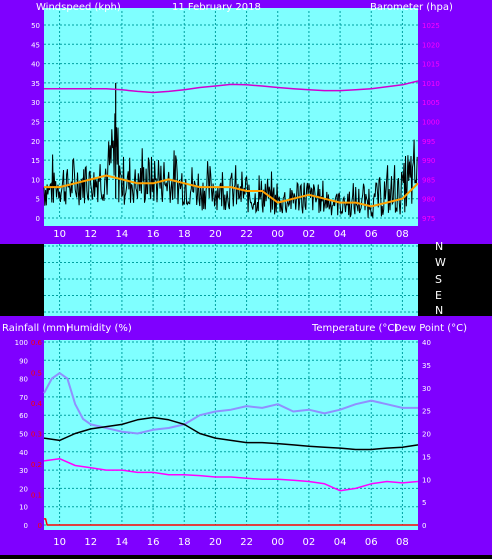 The height and width of the screenshot is (559, 492). I want to click on panel-top-bar, so click(246, 4).